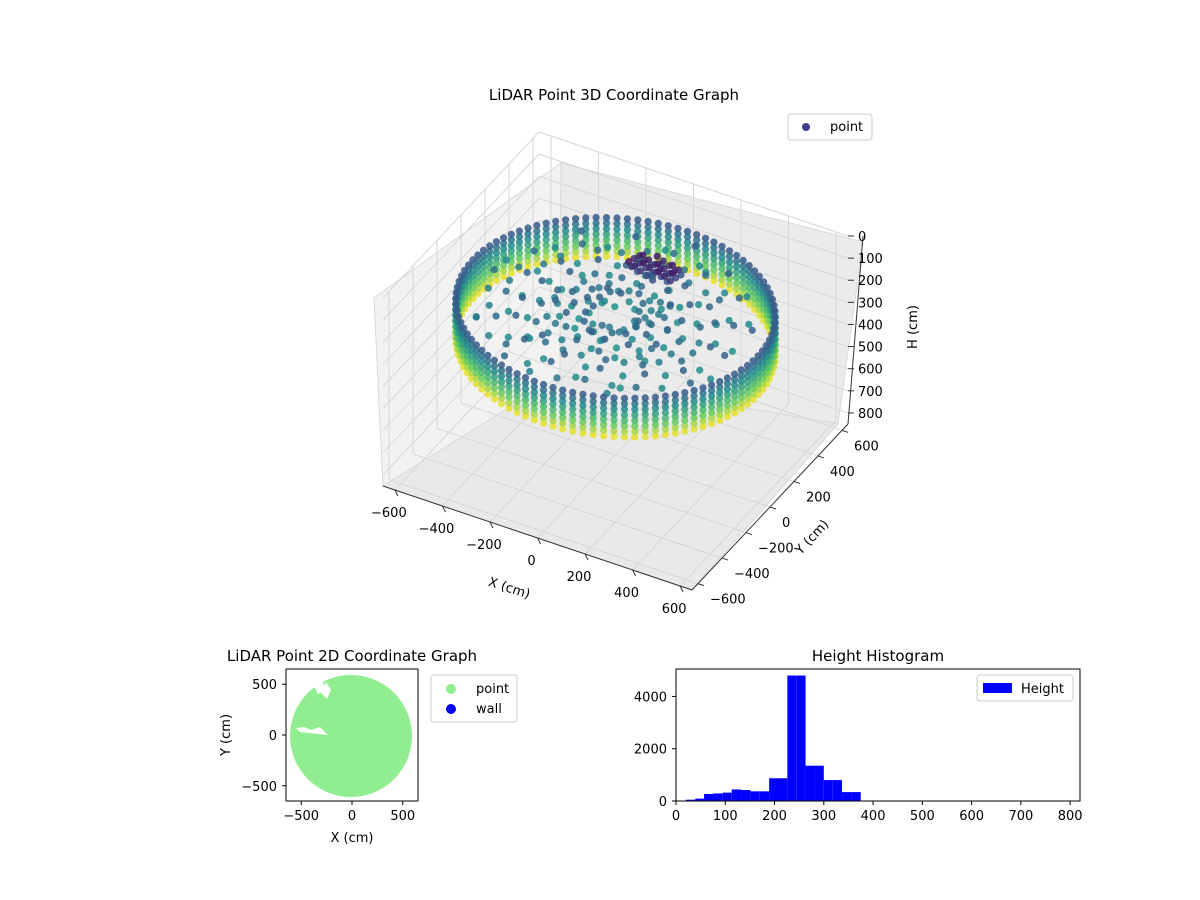  What do you see at coordinates (870, 259) in the screenshot?
I see `z-tick-label-3d: 100` at bounding box center [870, 259].